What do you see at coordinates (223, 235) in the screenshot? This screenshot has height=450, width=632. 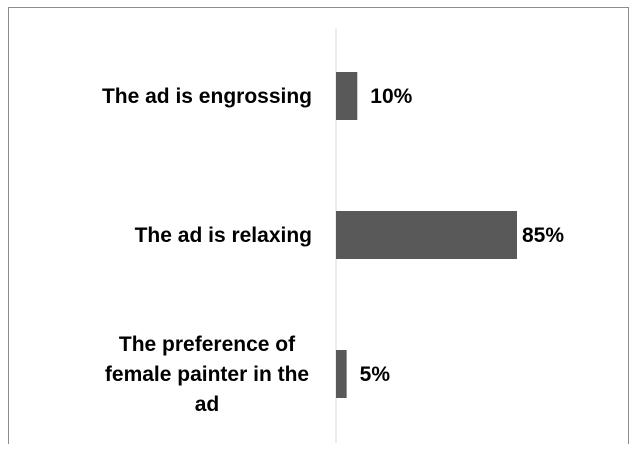 I see `category-label-2: The ad is relaxing` at bounding box center [223, 235].